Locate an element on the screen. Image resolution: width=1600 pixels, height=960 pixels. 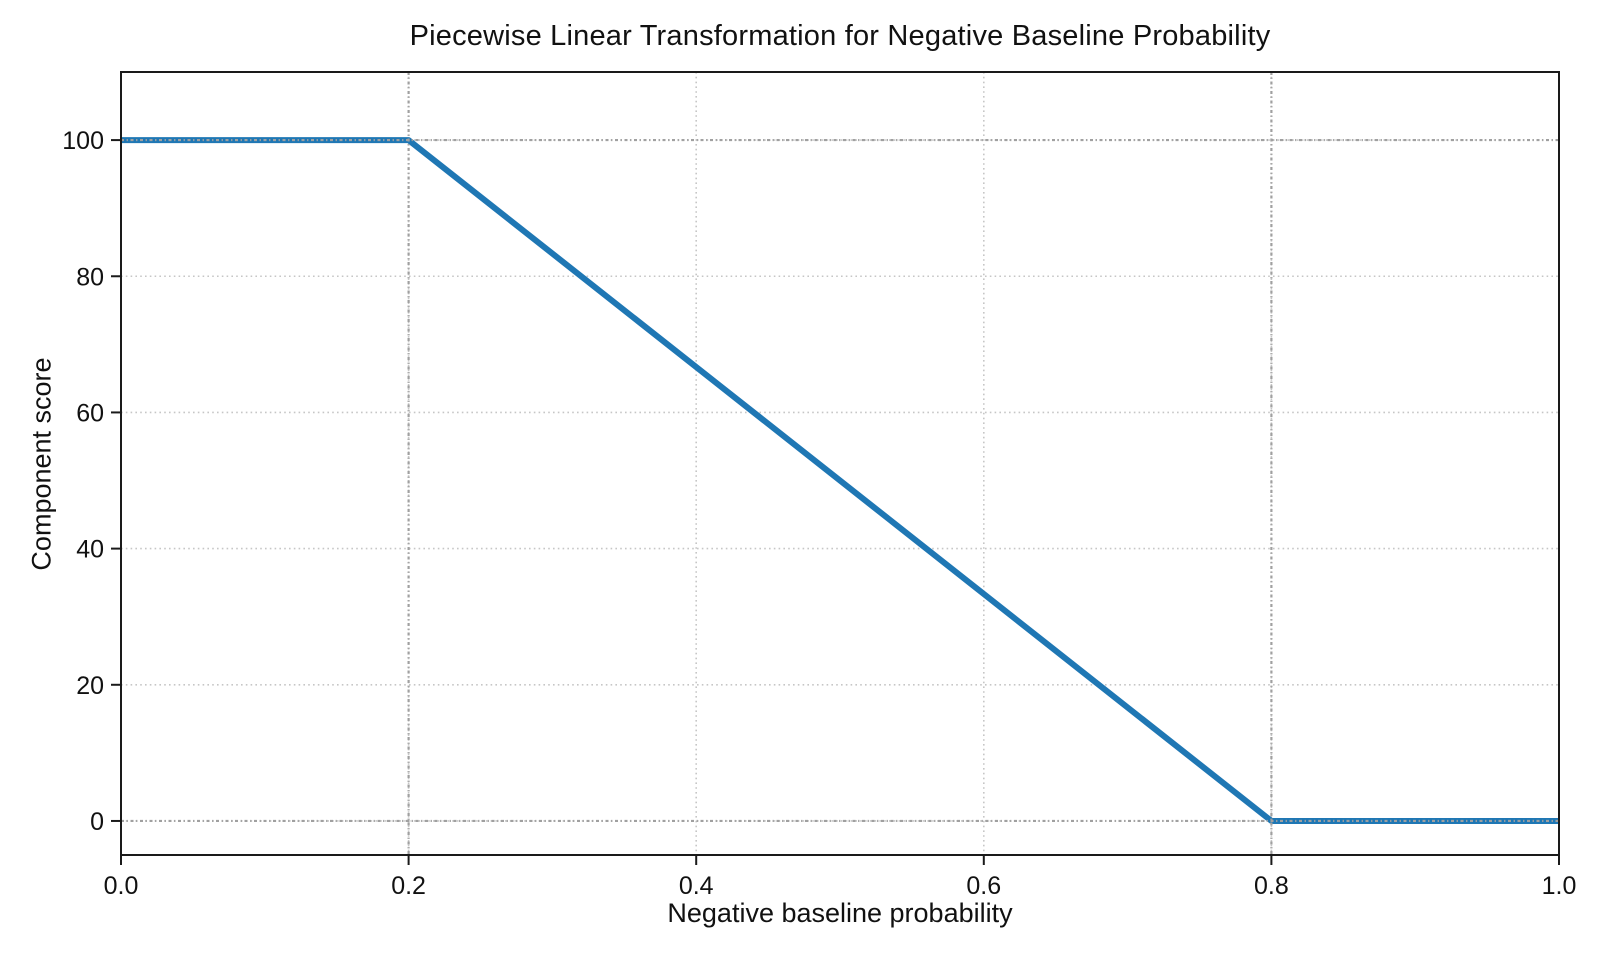
y-tick-label: 80 is located at coordinates (90, 277).